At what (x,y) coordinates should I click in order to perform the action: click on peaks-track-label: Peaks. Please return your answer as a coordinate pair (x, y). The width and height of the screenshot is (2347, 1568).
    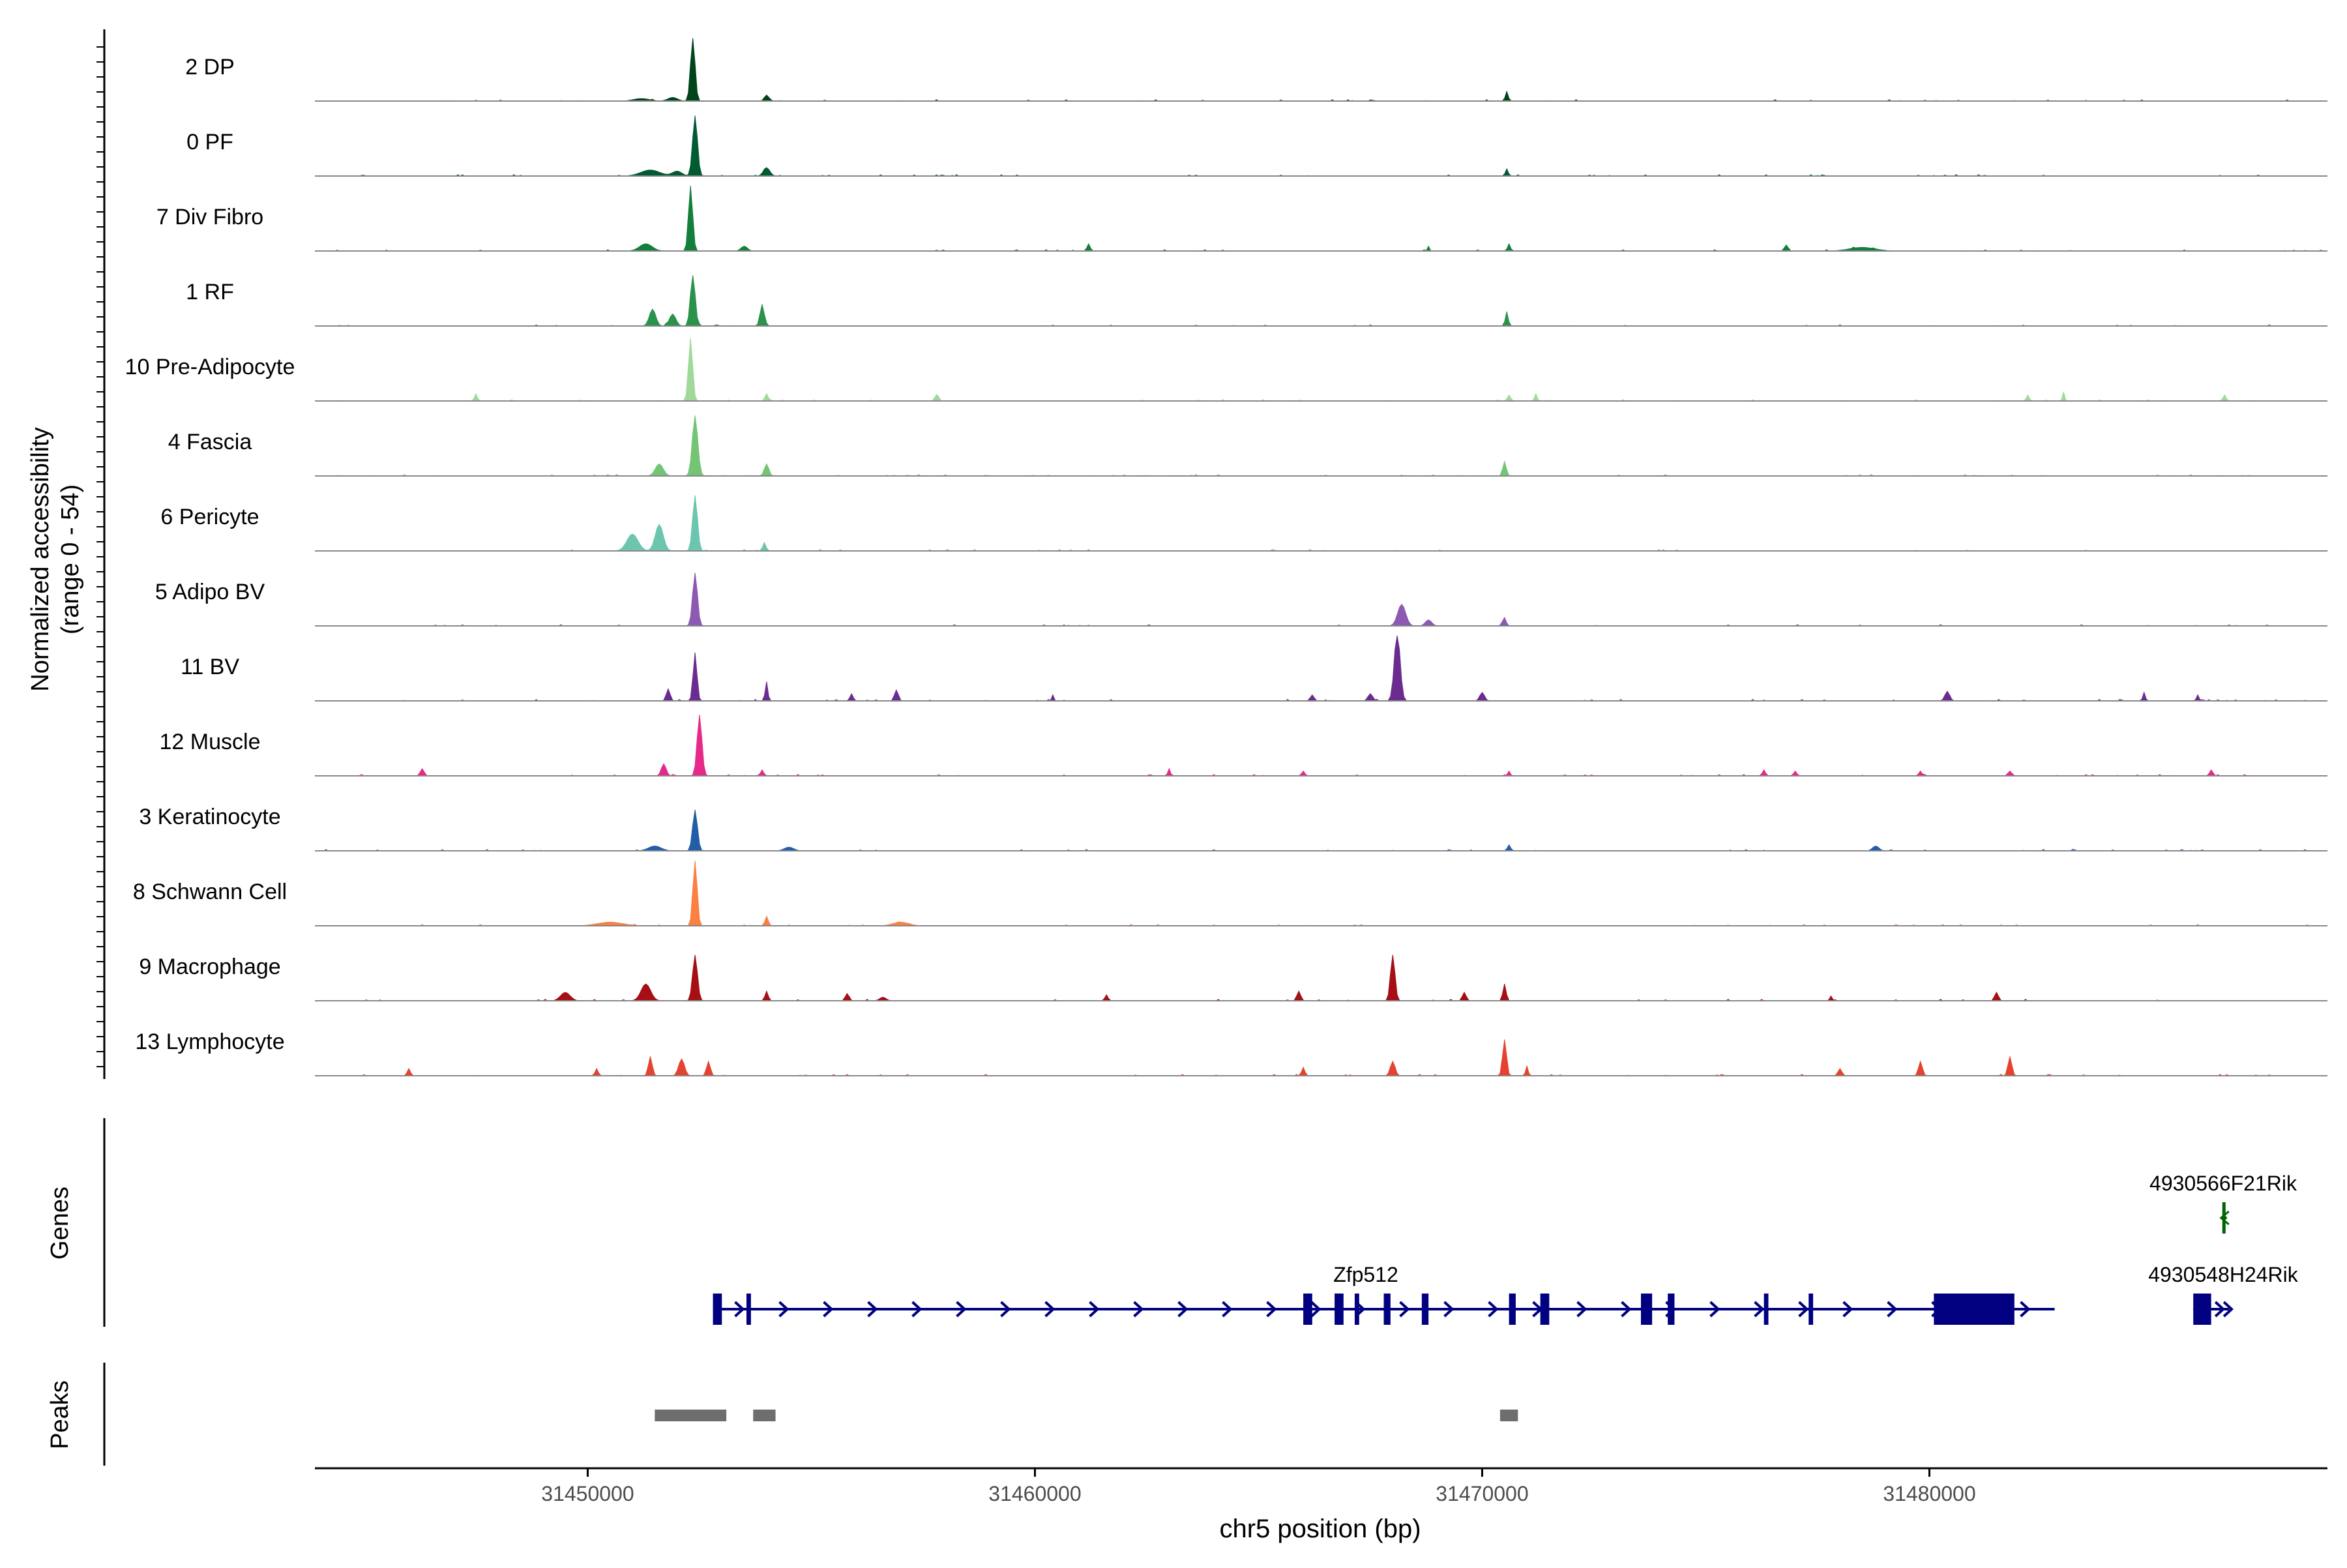
    Looking at the image, I should click on (60, 1414).